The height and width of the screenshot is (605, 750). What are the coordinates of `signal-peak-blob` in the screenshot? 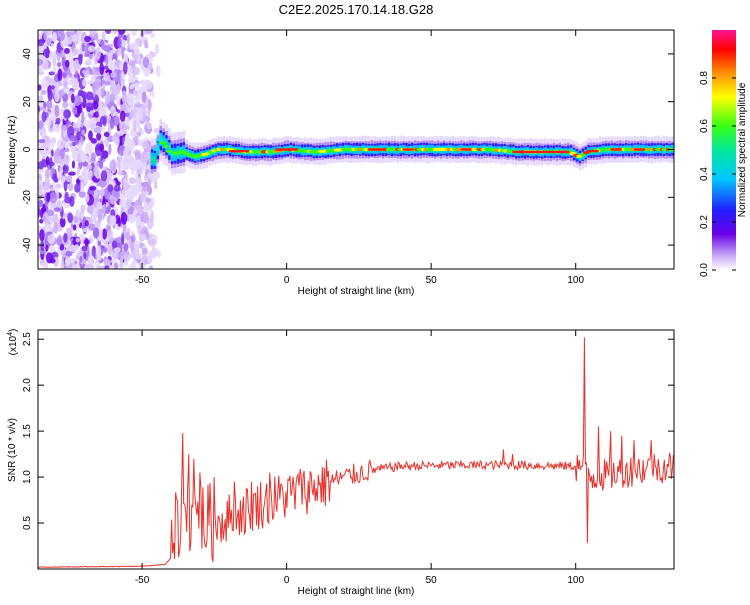 It's located at (166, 146).